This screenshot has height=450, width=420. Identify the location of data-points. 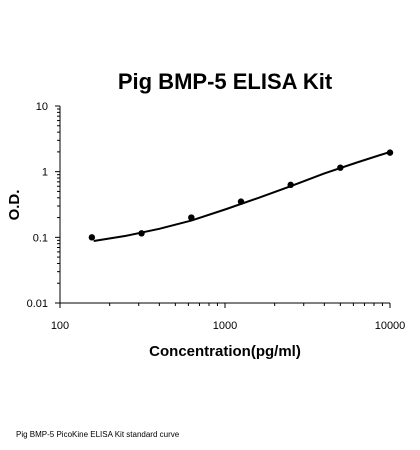
(241, 195).